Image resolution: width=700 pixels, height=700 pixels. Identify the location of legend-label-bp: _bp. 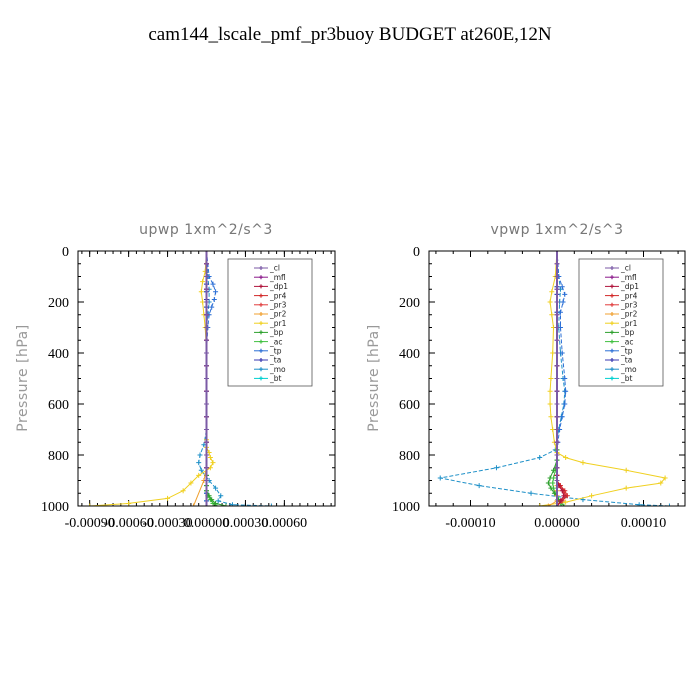
(627, 332).